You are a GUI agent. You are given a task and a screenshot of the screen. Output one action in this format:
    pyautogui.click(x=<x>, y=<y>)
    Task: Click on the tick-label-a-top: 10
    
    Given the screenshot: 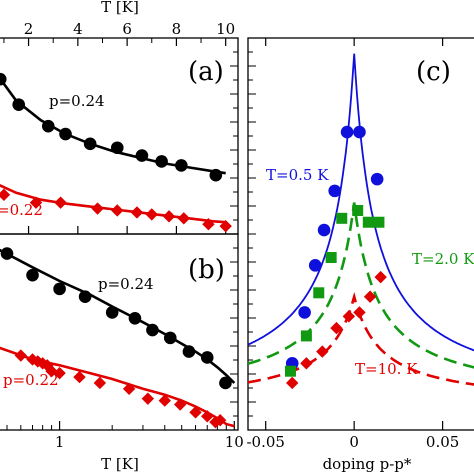 What is the action you would take?
    pyautogui.click(x=225, y=29)
    